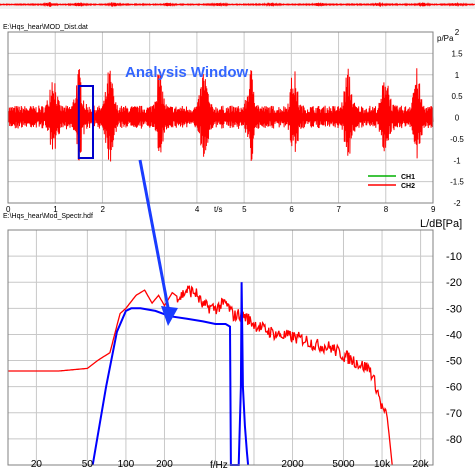  Describe the element at coordinates (408, 186) in the screenshot. I see `legend-label-ch2: CH2` at that location.